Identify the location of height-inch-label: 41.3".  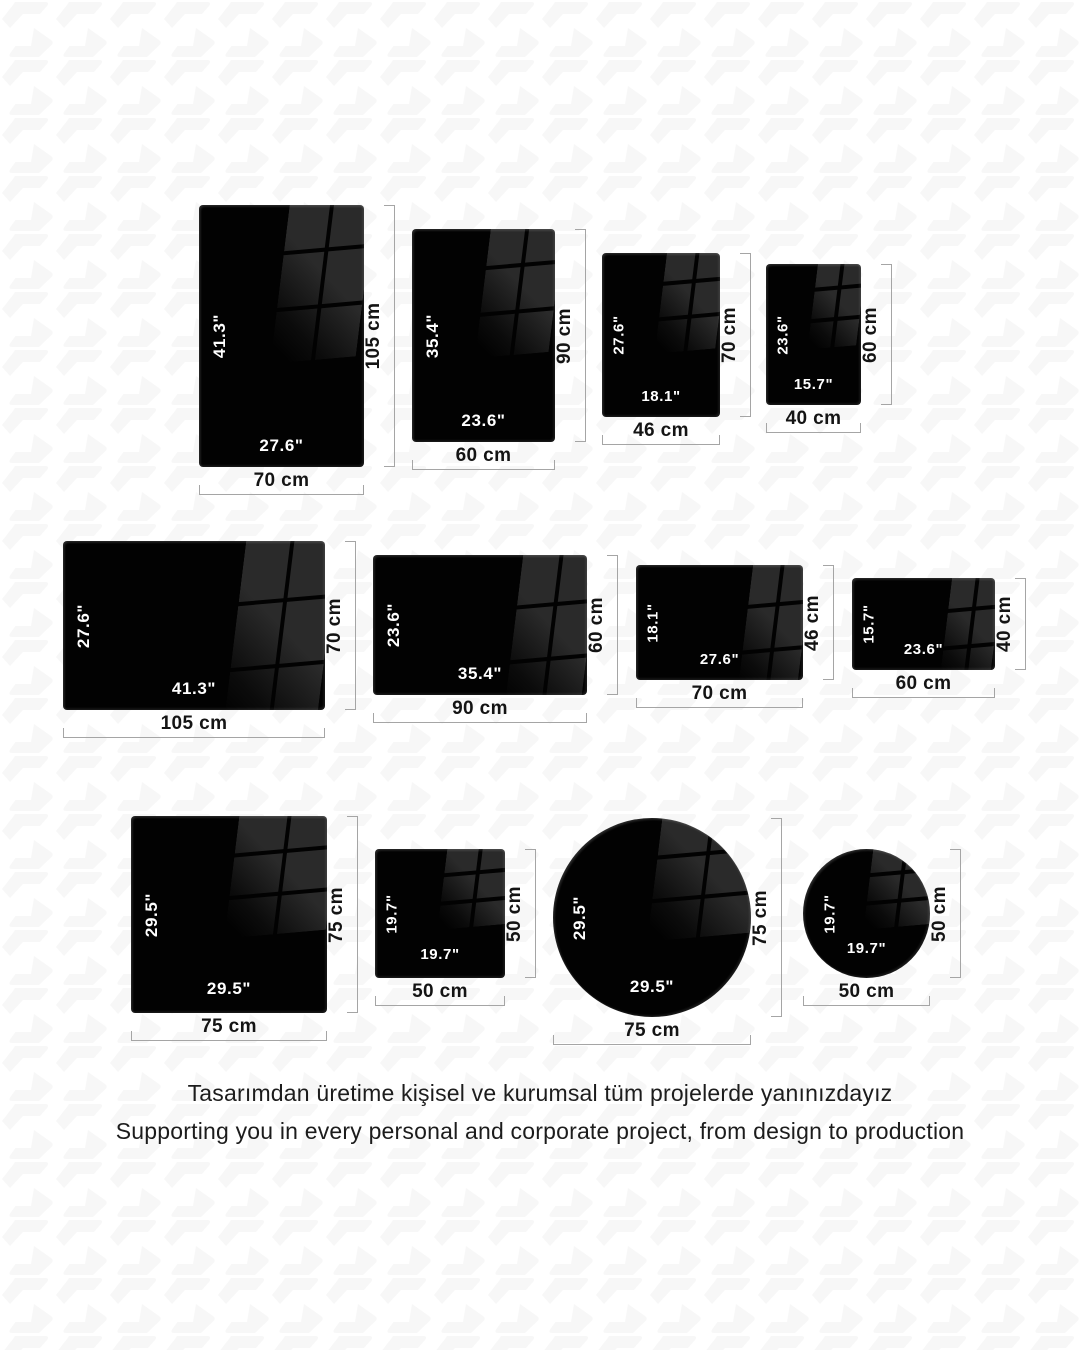
(219, 336).